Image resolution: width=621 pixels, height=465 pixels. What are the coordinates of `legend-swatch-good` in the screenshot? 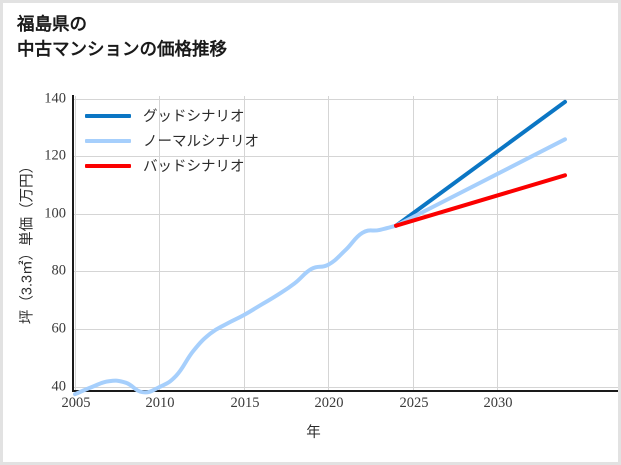 It's located at (108, 115).